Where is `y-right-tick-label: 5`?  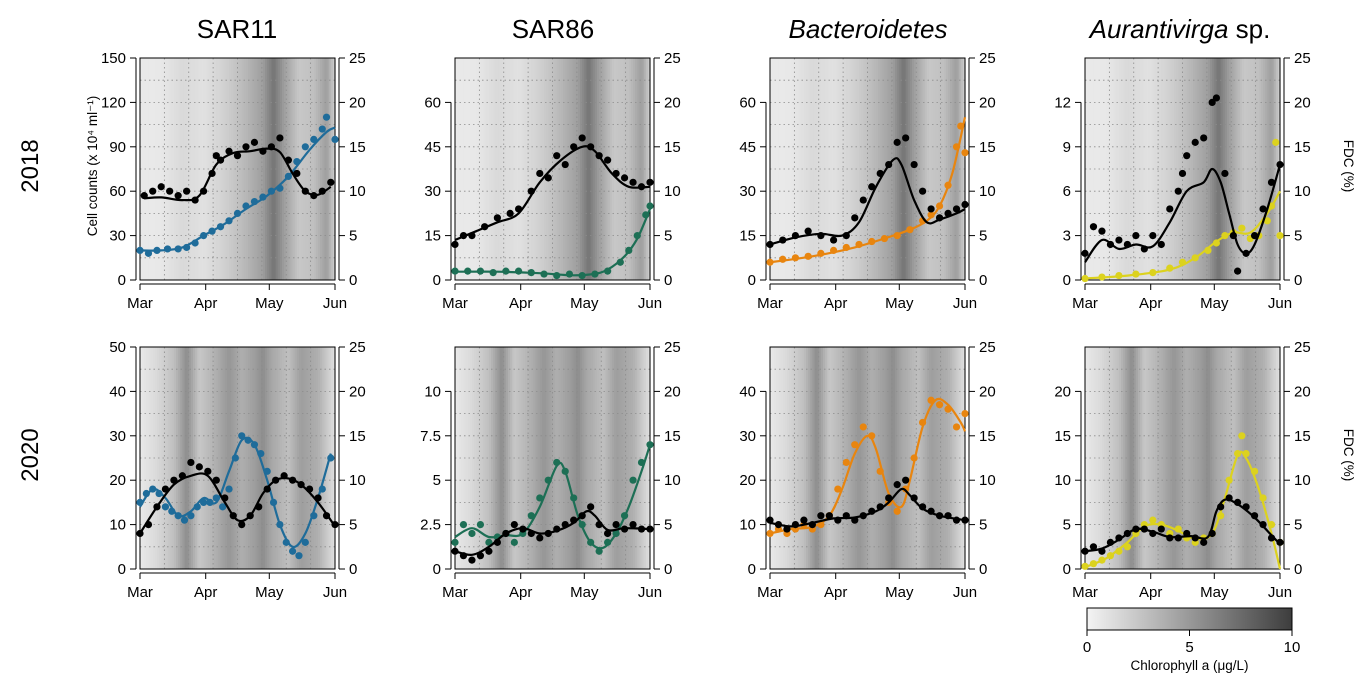 y-right-tick-label: 5 is located at coordinates (983, 236).